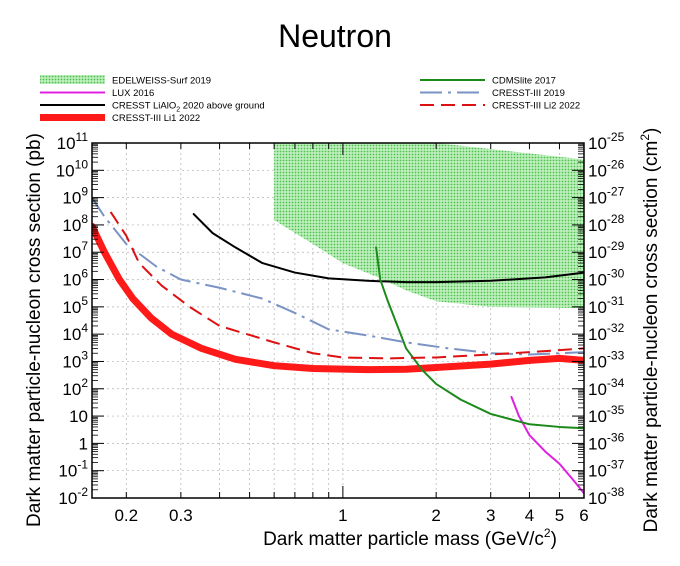  I want to click on legend-item: CRESST LiAlO2 2020 above ground, so click(152, 107).